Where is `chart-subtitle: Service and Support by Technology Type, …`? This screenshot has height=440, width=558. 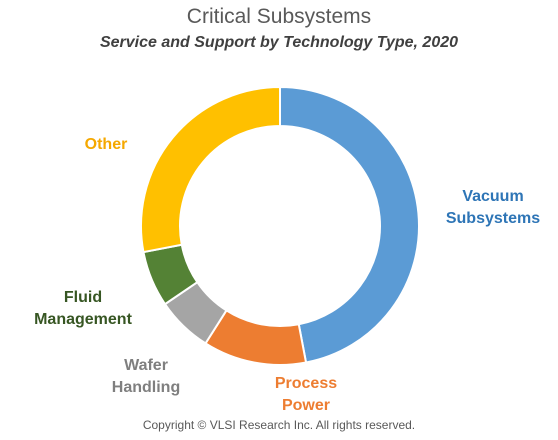
chart-subtitle: Service and Support by Technology Type, … is located at coordinates (279, 42).